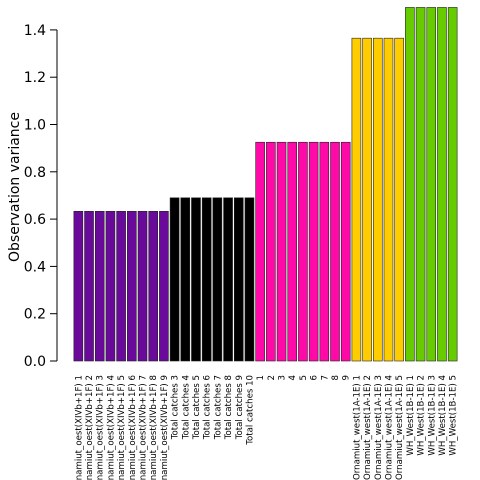  What do you see at coordinates (229, 407) in the screenshot?
I see `x-tick-label: Total catches 8` at bounding box center [229, 407].